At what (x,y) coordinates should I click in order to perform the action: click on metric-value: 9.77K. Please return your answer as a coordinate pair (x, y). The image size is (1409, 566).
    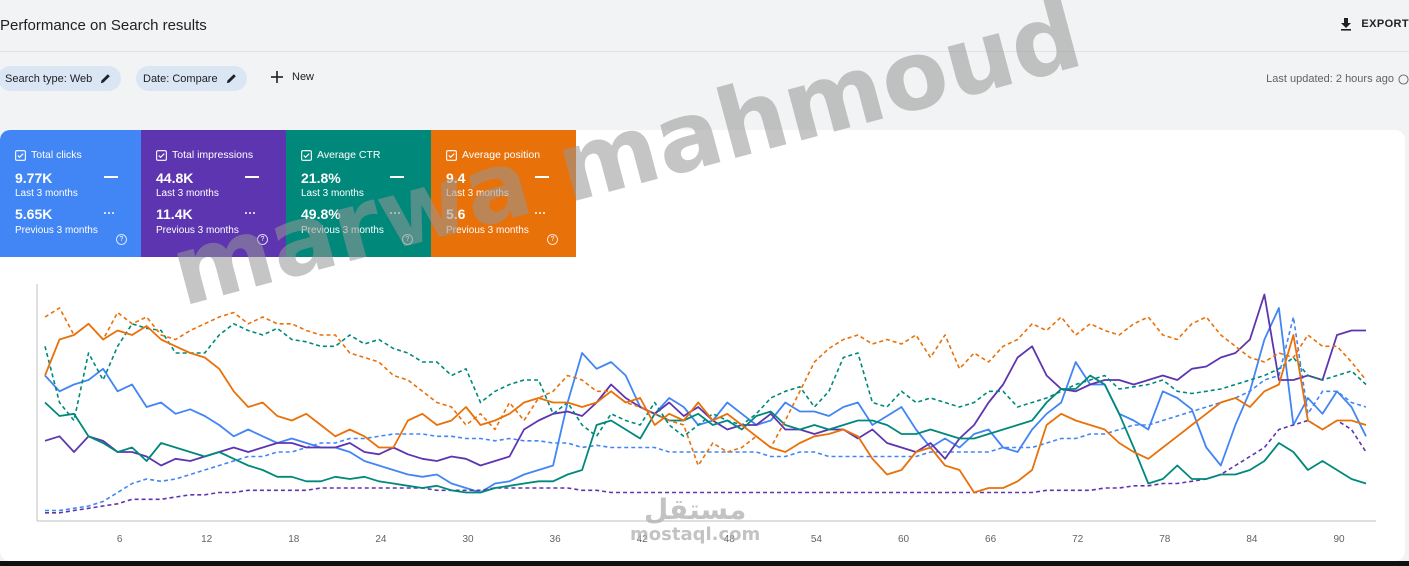
    Looking at the image, I should click on (34, 178).